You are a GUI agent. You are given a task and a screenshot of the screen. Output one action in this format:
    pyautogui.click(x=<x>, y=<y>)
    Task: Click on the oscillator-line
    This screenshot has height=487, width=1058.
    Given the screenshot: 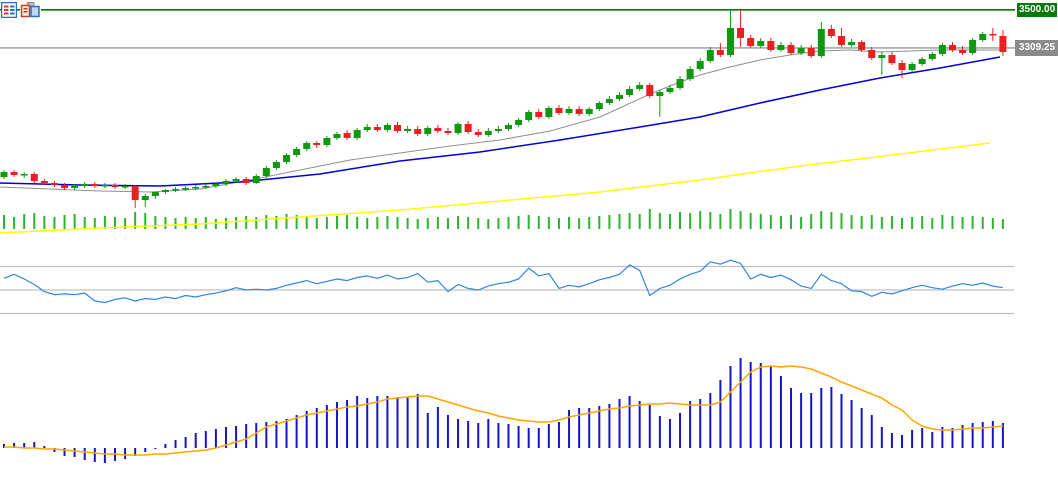 What is the action you would take?
    pyautogui.click(x=503, y=281)
    